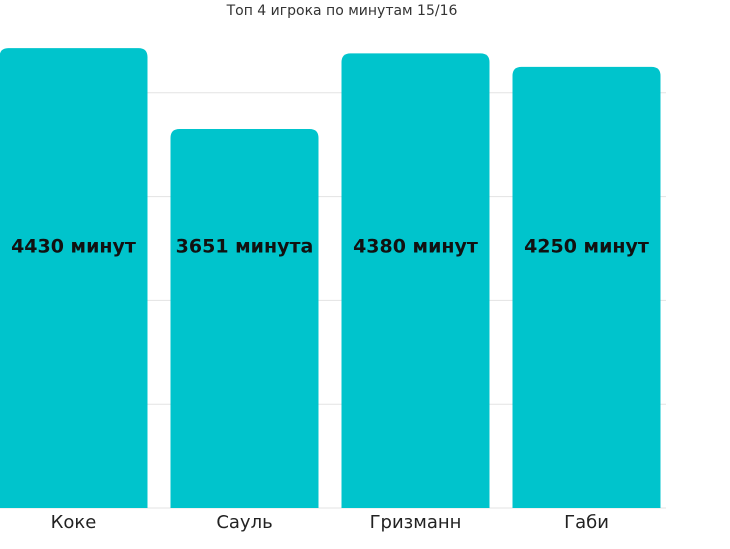  I want to click on x-tick-label: Коке, so click(74, 522).